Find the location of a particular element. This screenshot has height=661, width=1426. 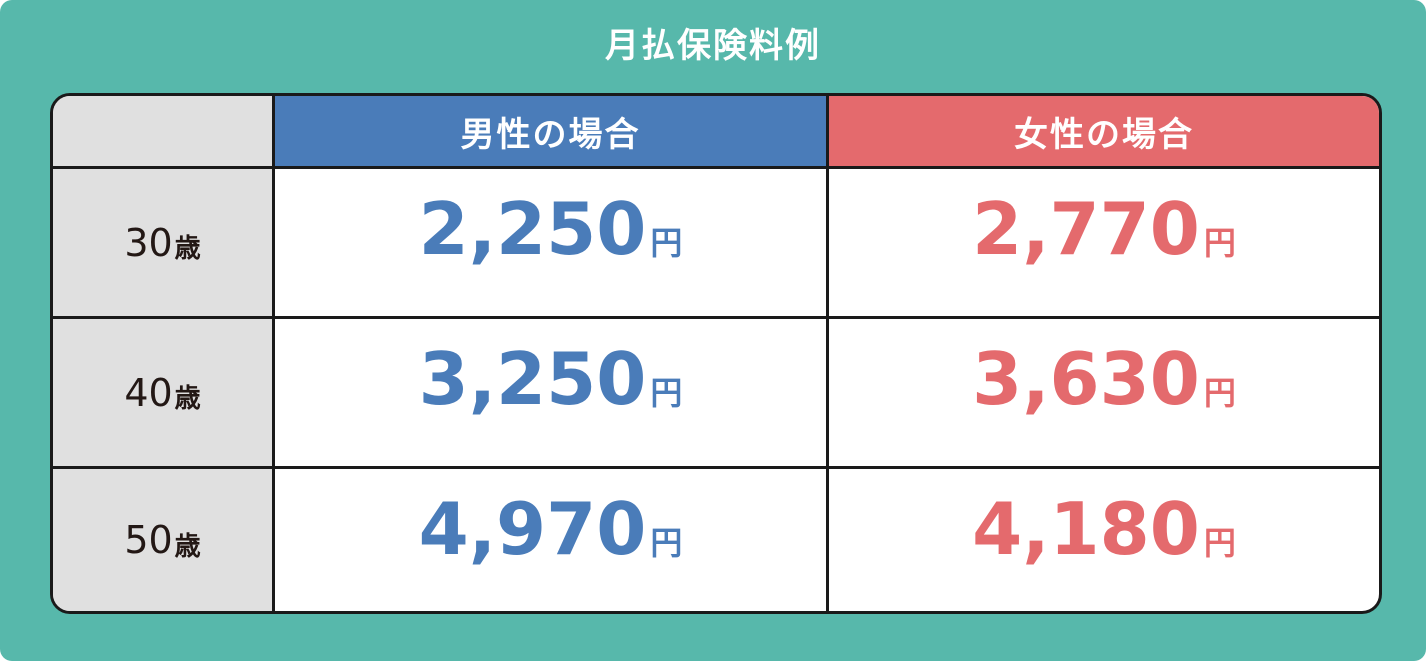

premium-value: 4,180 is located at coordinates (1086, 529).